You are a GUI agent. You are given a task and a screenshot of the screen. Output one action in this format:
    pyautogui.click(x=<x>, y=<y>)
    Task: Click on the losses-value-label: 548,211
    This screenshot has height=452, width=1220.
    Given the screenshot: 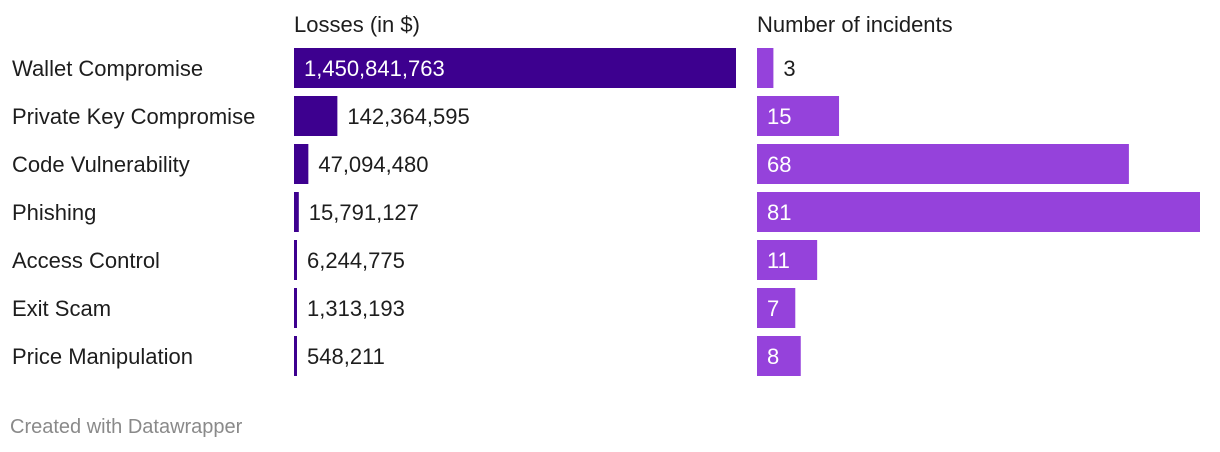 What is the action you would take?
    pyautogui.click(x=346, y=356)
    